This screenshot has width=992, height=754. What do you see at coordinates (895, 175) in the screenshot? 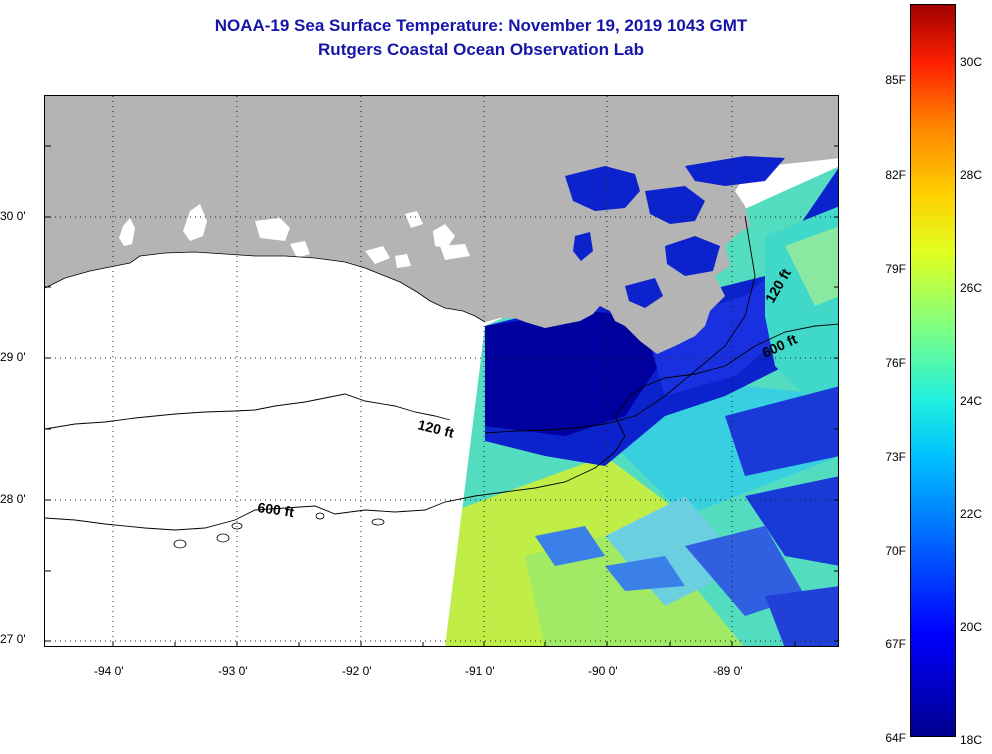
I see `colorbar-f-82: 82F` at bounding box center [895, 175].